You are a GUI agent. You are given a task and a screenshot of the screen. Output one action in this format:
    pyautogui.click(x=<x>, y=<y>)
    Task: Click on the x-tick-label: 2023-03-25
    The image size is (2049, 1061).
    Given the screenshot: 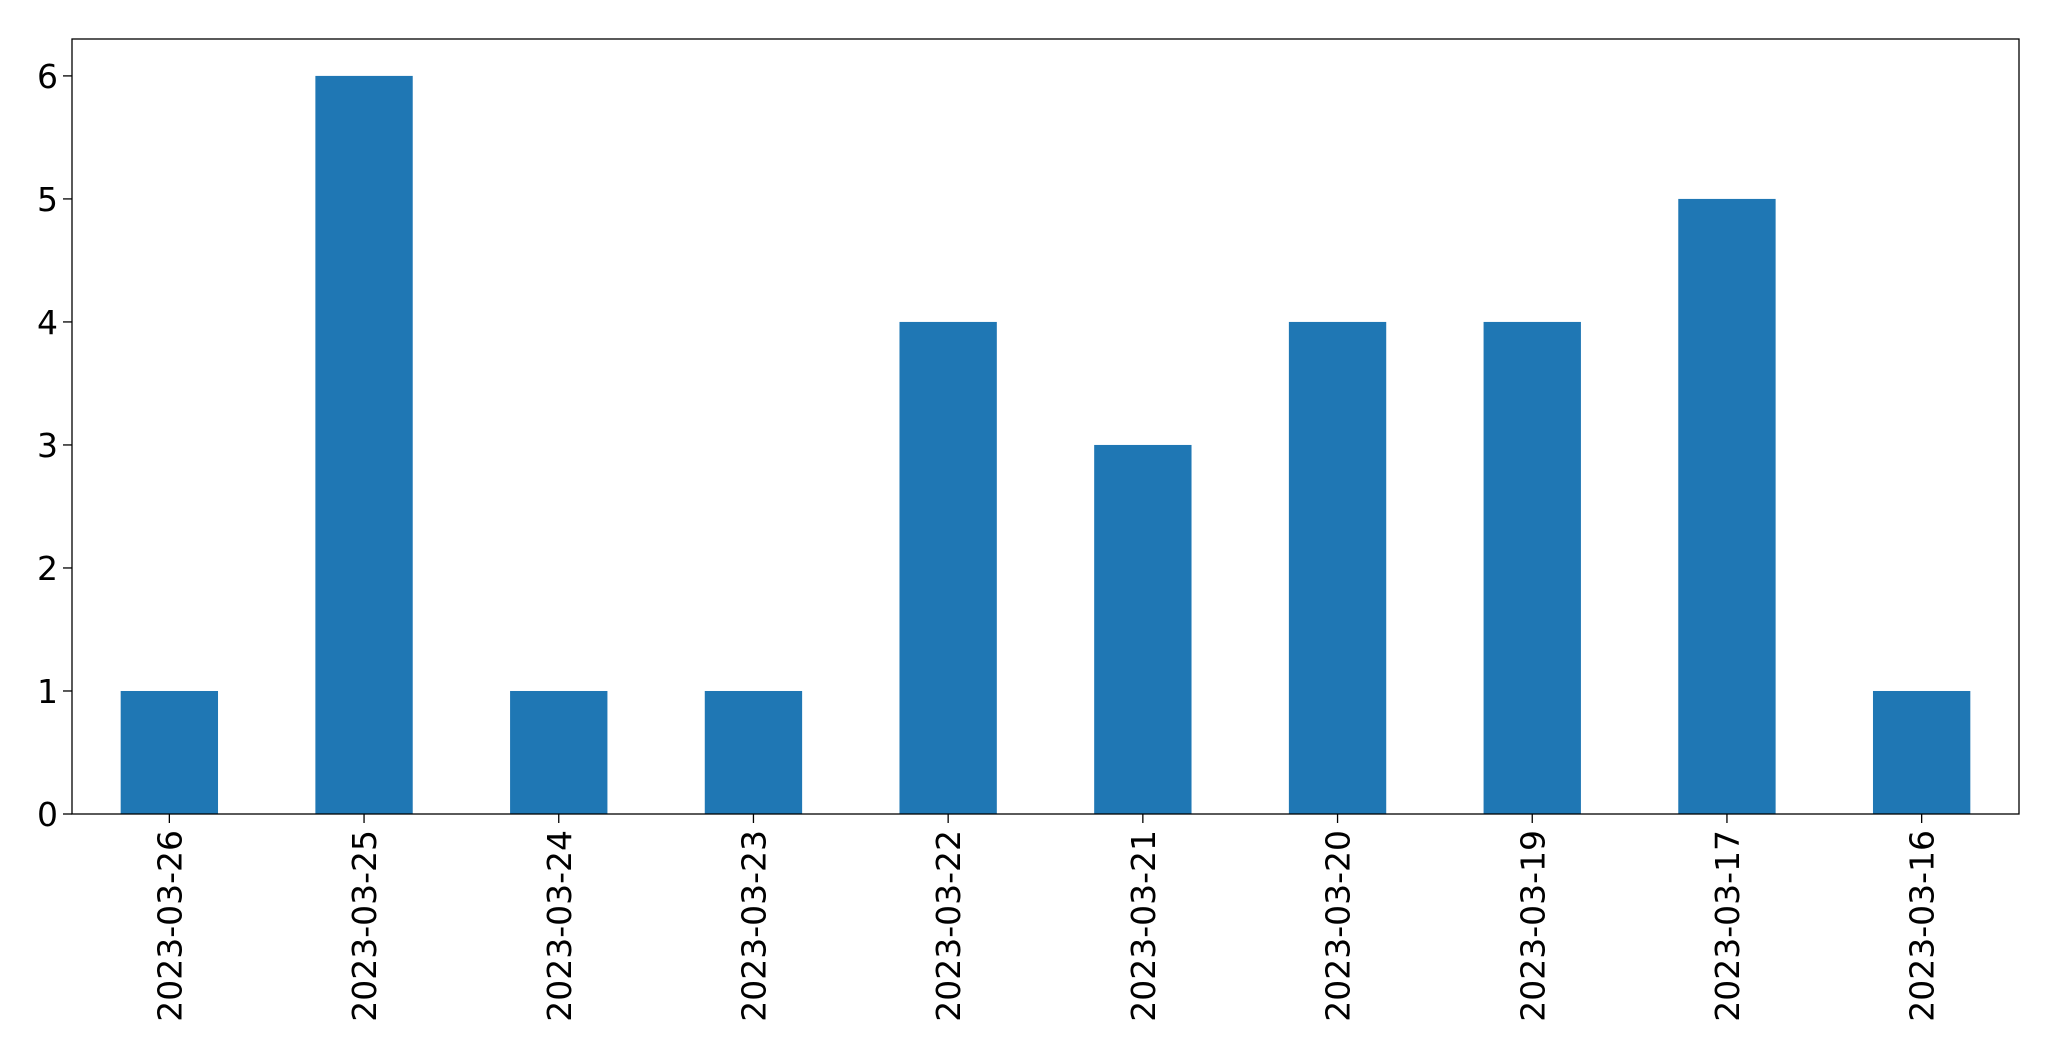 What is the action you would take?
    pyautogui.click(x=364, y=926)
    